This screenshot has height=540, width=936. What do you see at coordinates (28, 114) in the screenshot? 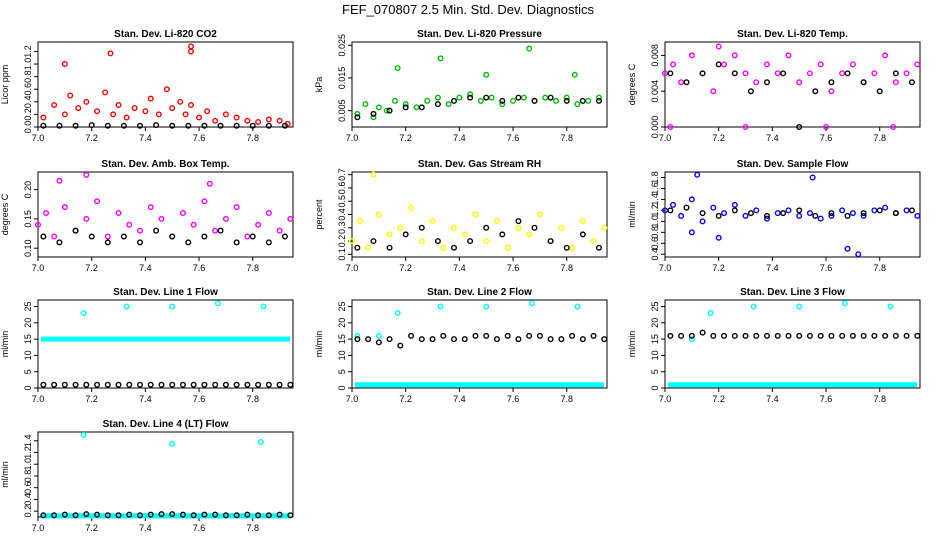
I see `y-tick-label: 0.2` at bounding box center [28, 114].